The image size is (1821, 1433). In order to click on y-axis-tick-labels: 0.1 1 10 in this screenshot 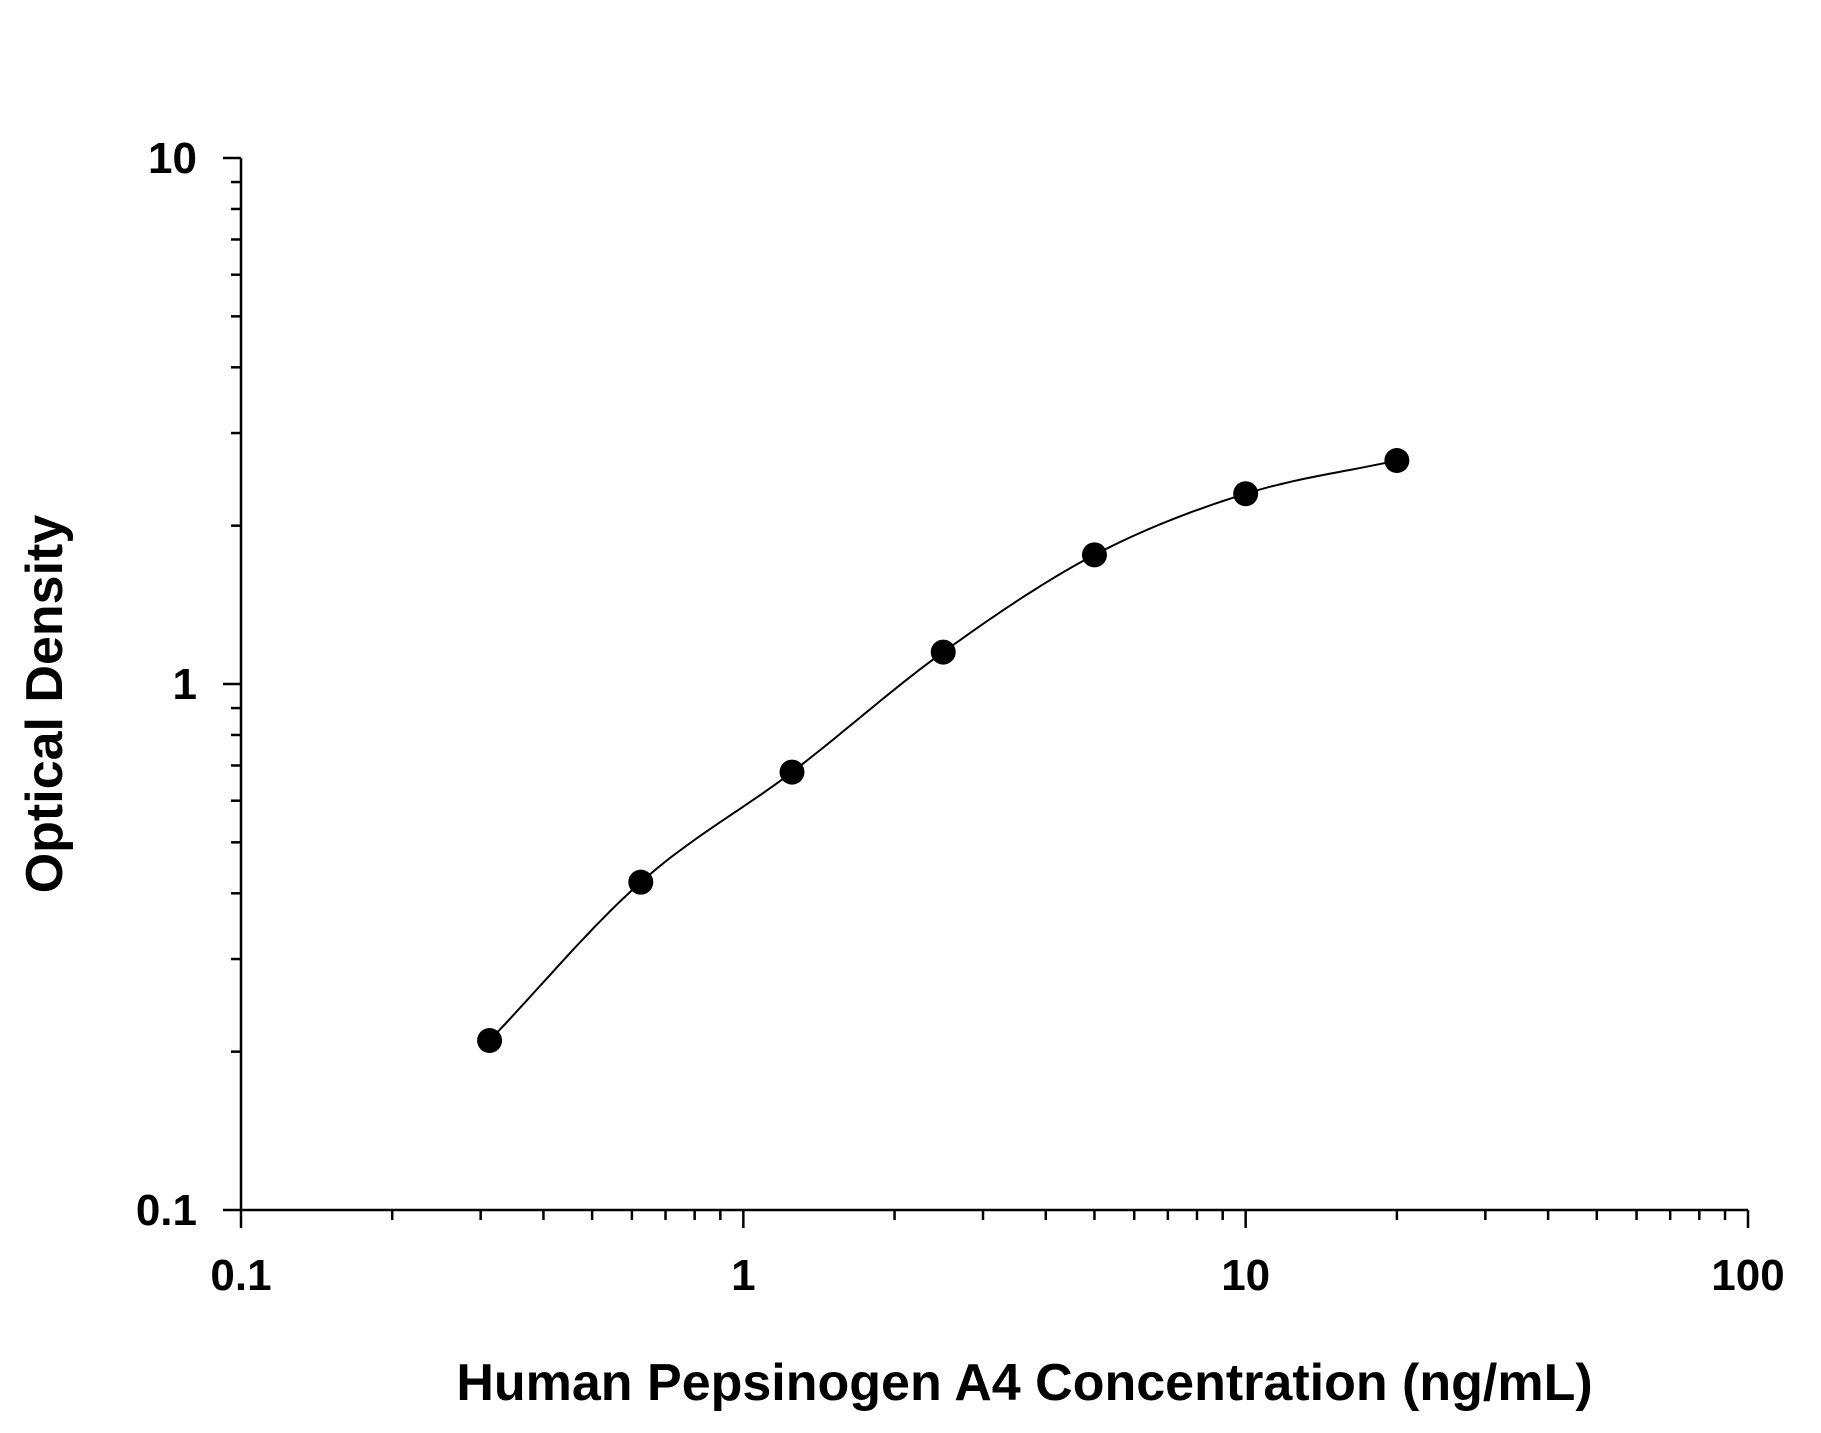, I will do `click(166, 684)`.